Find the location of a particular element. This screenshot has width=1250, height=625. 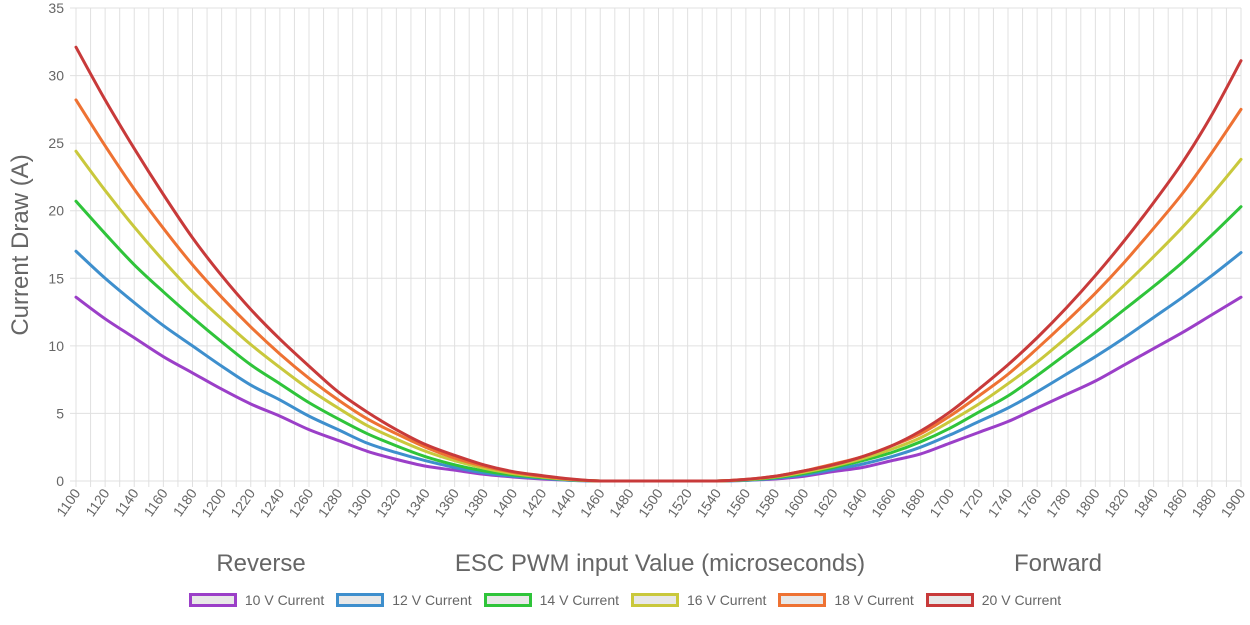

x-tick-label: 1320 is located at coordinates (388, 502).